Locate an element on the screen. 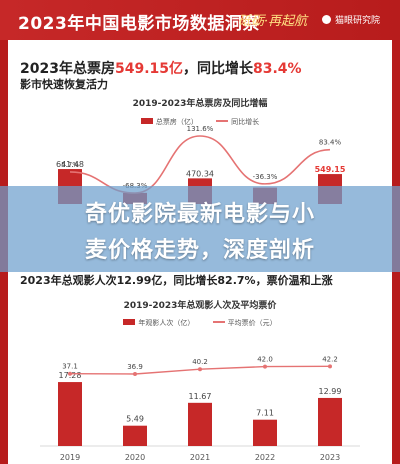 This screenshot has height=464, width=400. avg-price-point-2022 is located at coordinates (265, 366).